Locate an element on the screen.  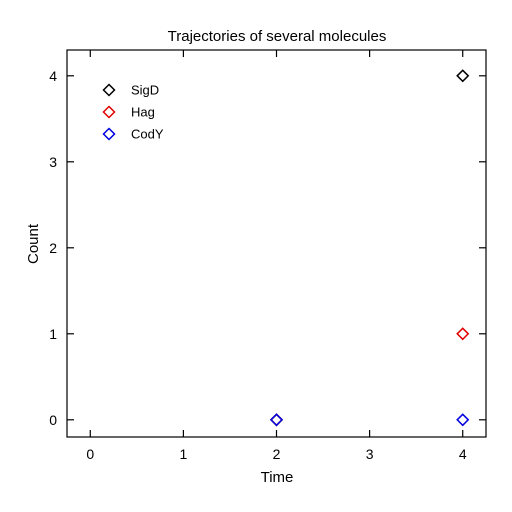
x-tick-label: 0 is located at coordinates (90, 454).